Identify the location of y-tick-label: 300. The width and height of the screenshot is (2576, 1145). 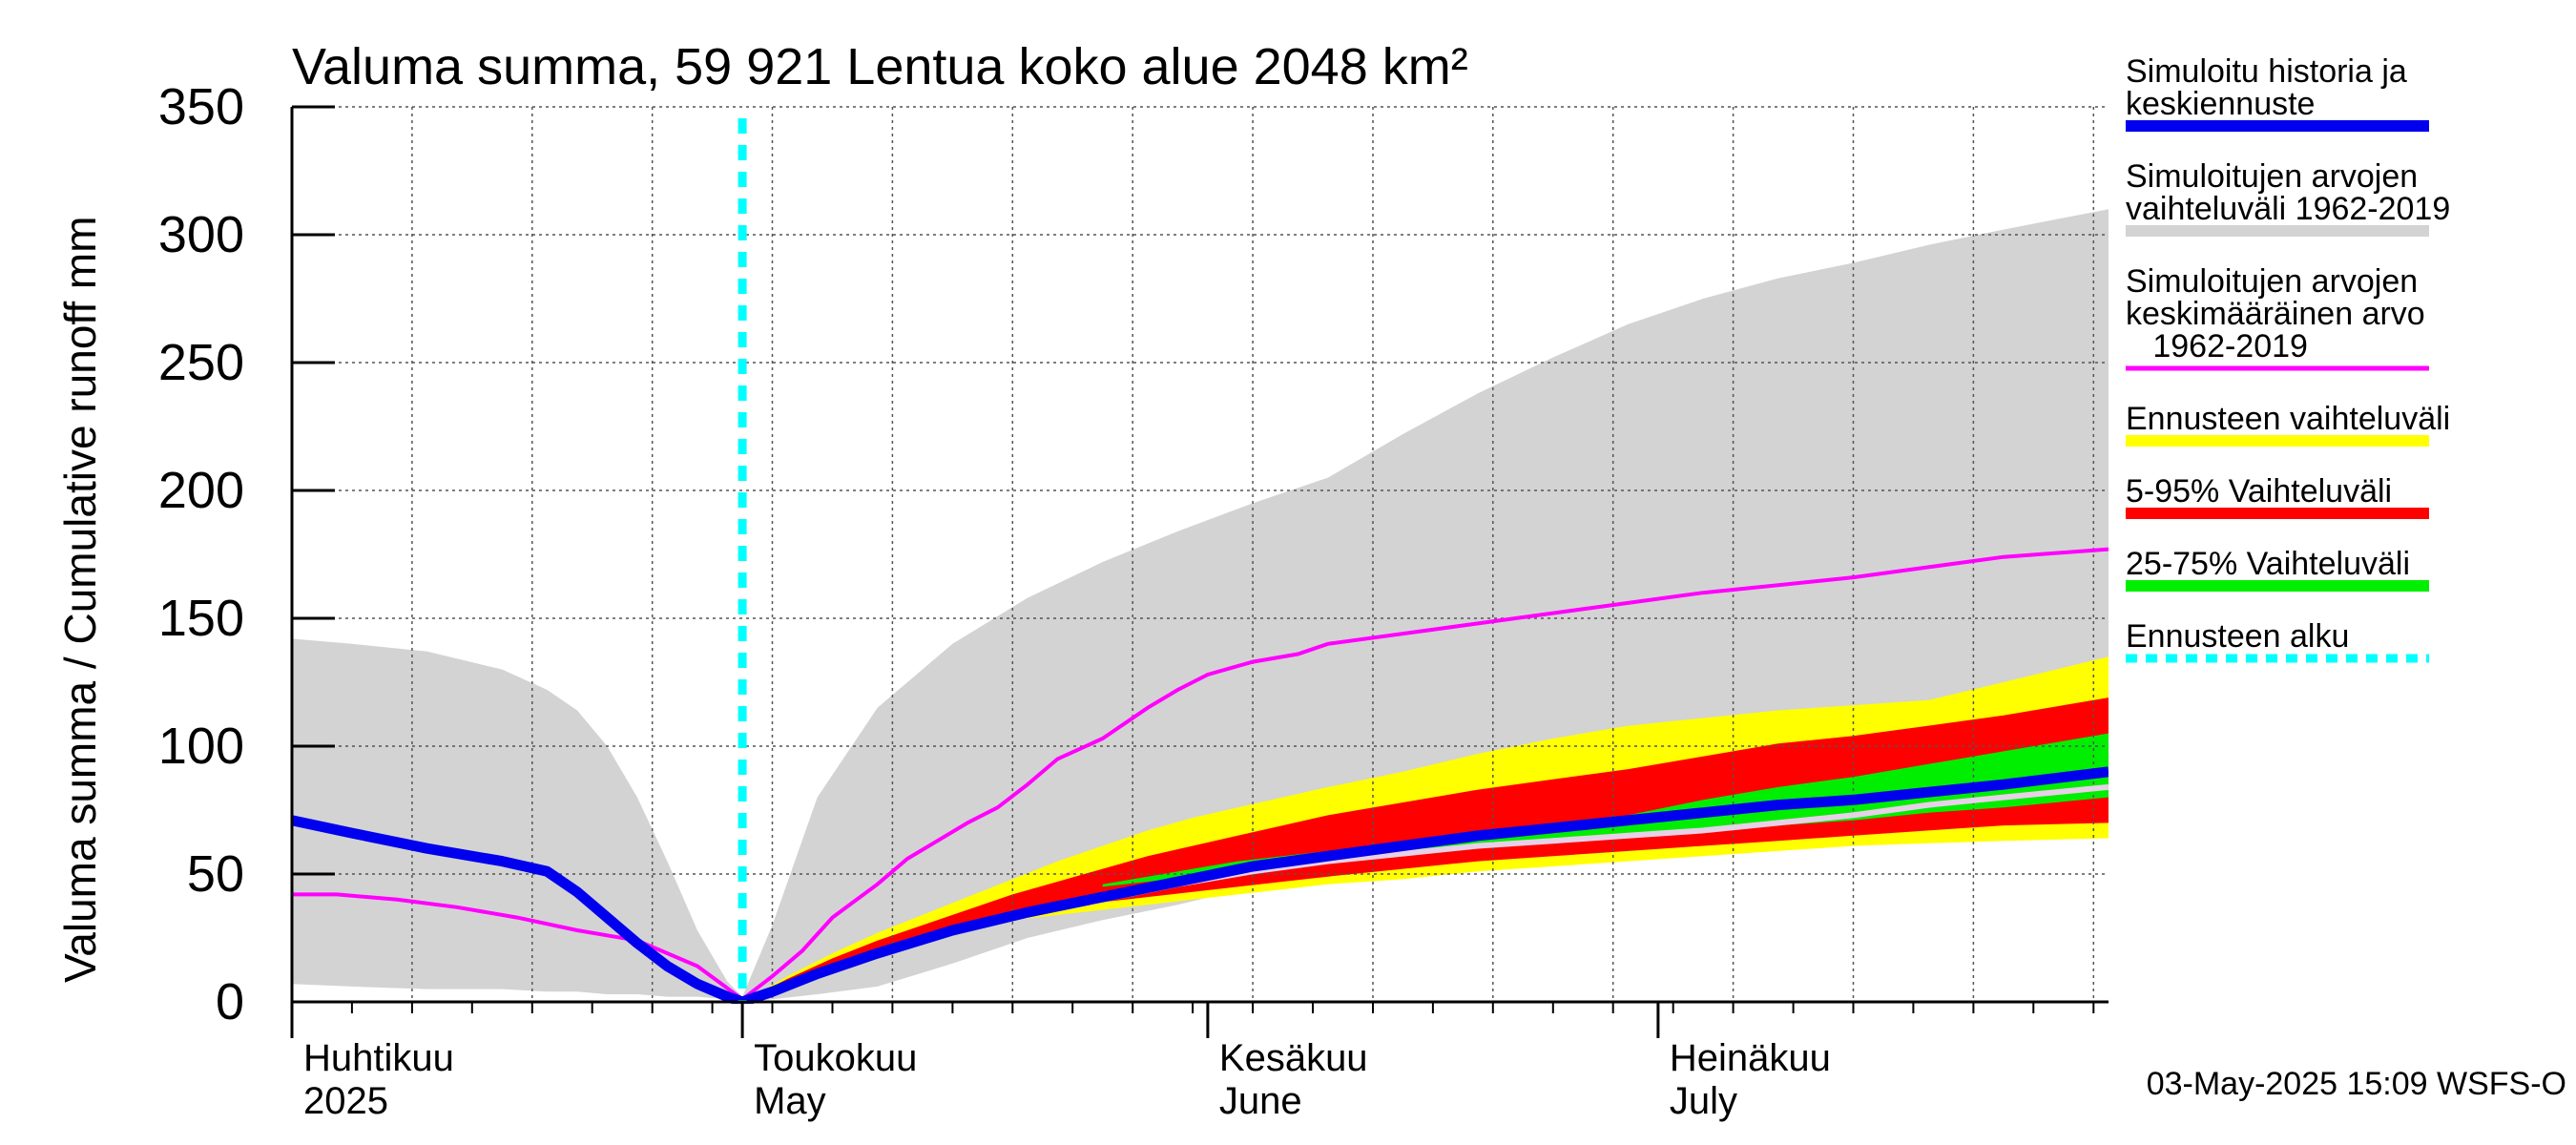
(201, 234).